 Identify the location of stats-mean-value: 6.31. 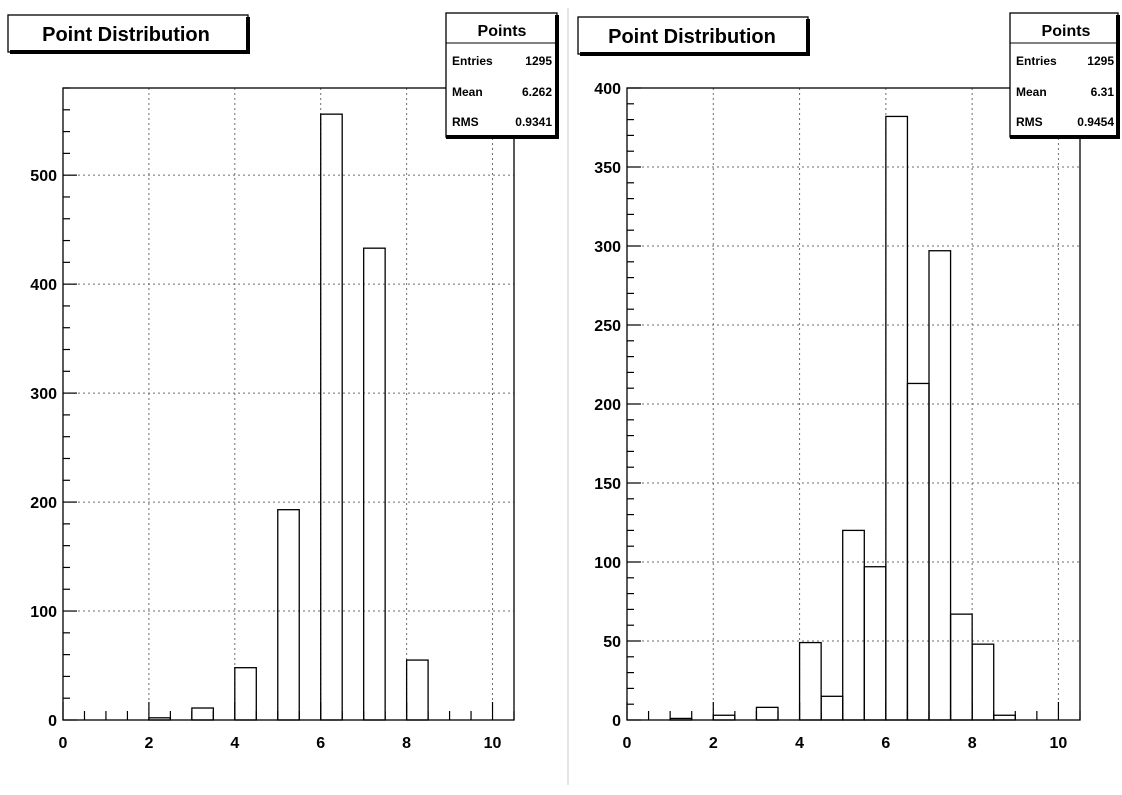
(1103, 92).